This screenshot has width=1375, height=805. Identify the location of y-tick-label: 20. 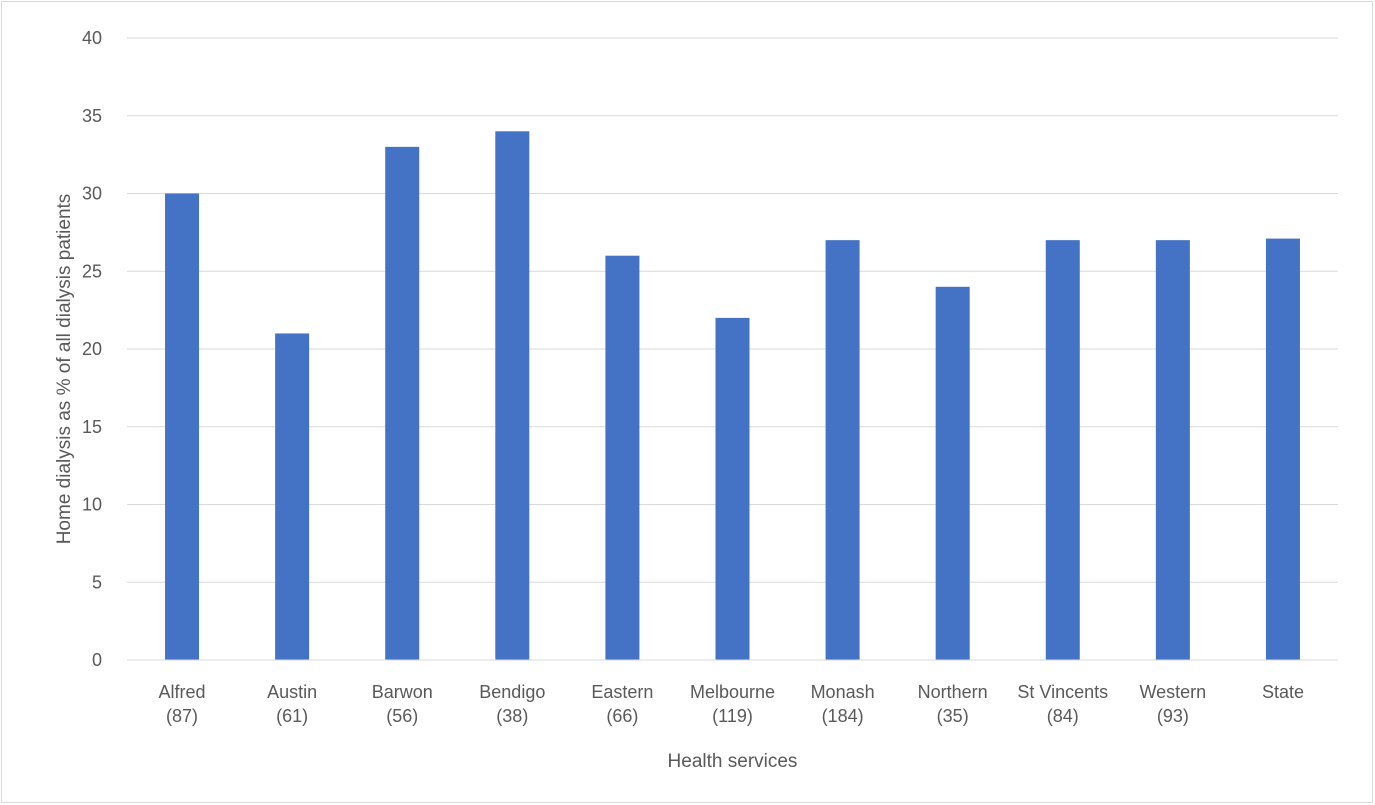
(92, 349).